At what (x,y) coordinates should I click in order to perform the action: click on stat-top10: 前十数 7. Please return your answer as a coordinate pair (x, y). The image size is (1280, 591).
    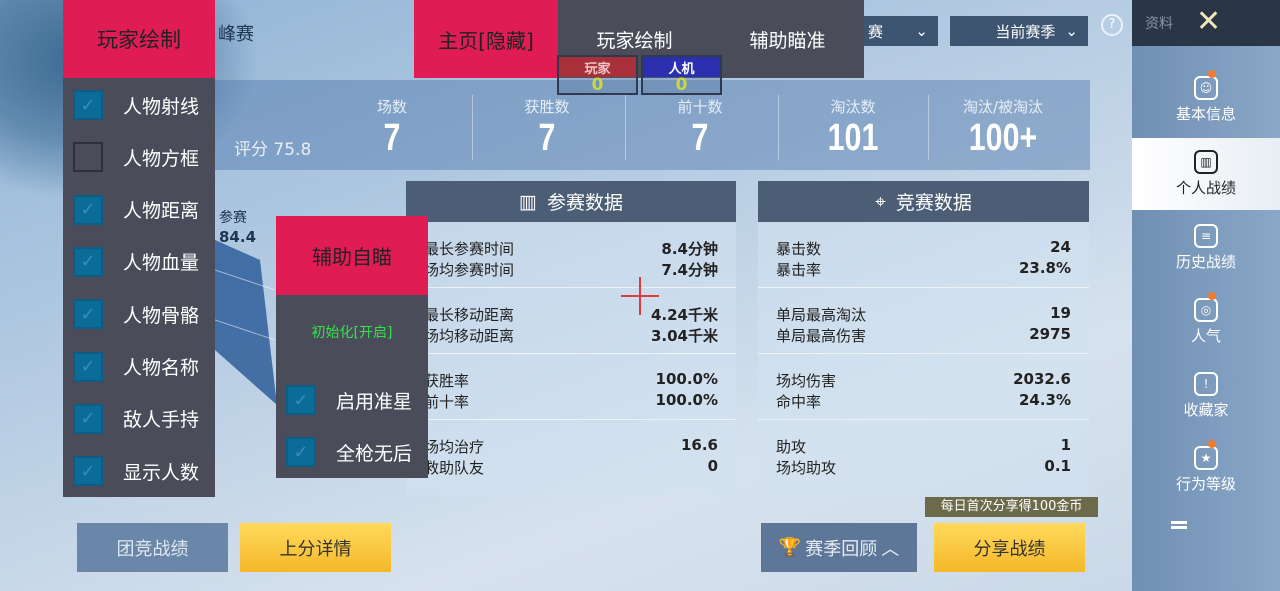
    Looking at the image, I should click on (700, 128).